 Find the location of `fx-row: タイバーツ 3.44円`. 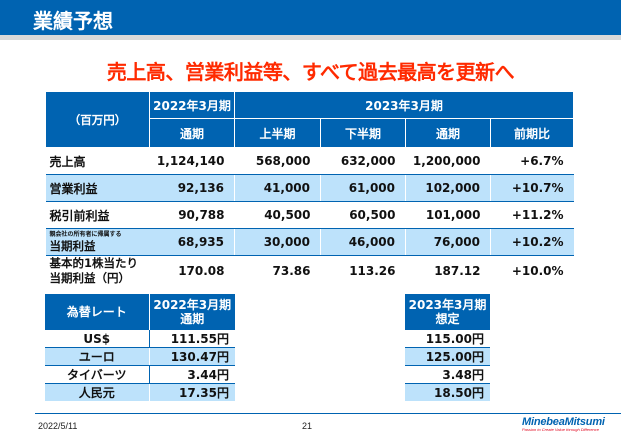

fx-row: タイバーツ 3.44円 is located at coordinates (140, 374).